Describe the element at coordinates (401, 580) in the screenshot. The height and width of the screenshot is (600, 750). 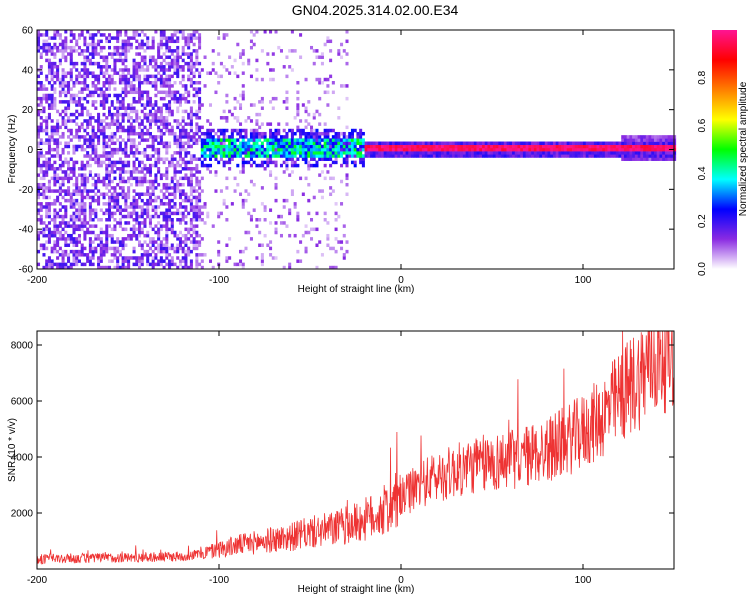
I see `snr-x-tick-label: 0` at that location.